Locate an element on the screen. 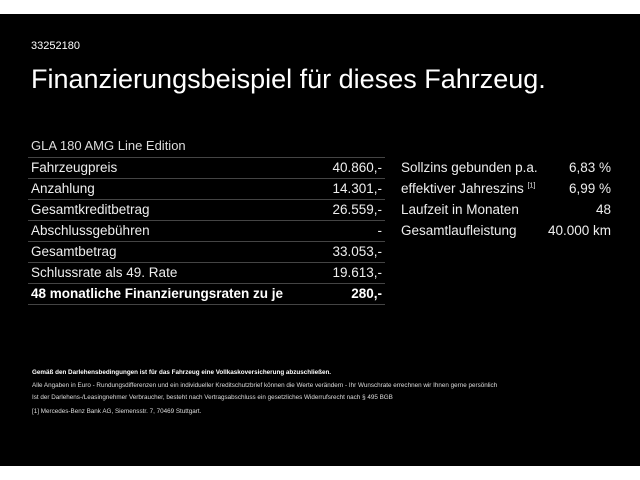  table-row: Gesamtkreditbetrag 26.559,- is located at coordinates (206, 210).